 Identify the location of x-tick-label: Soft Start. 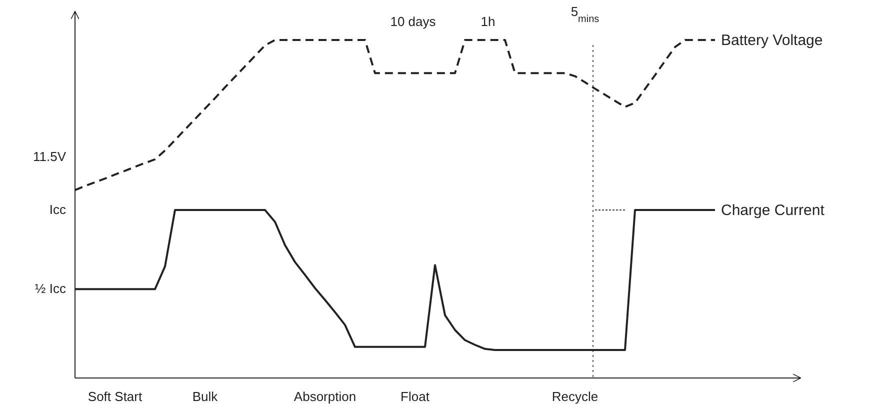
(115, 396).